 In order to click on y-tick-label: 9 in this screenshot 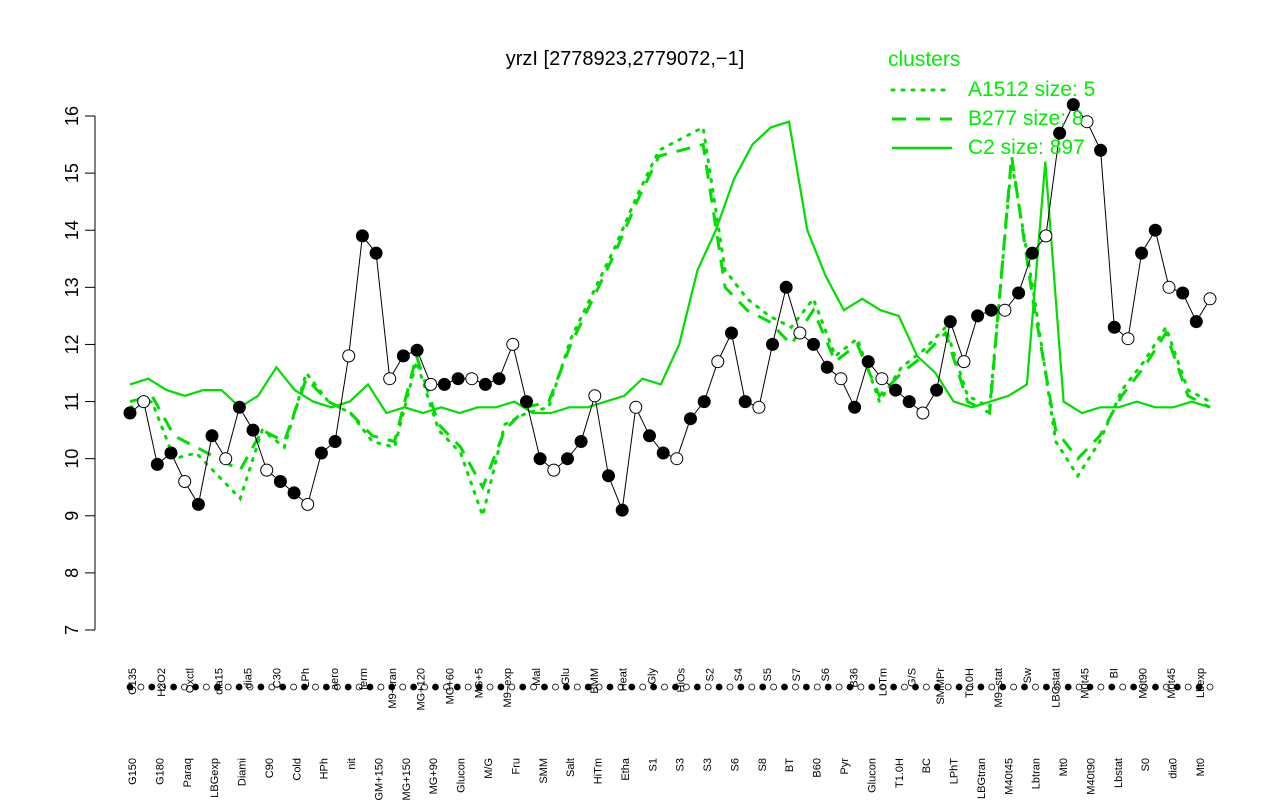, I will do `click(72, 516)`.